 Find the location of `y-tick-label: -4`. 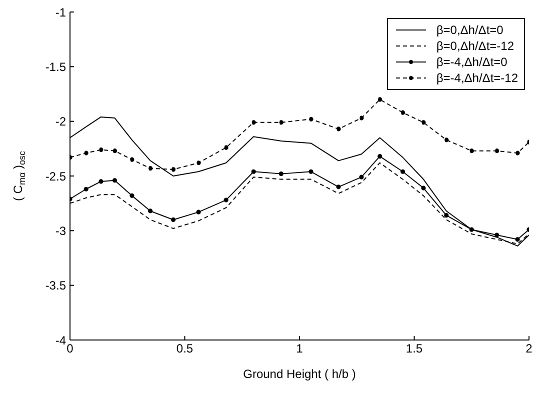

y-tick-label: -4 is located at coordinates (60, 340).